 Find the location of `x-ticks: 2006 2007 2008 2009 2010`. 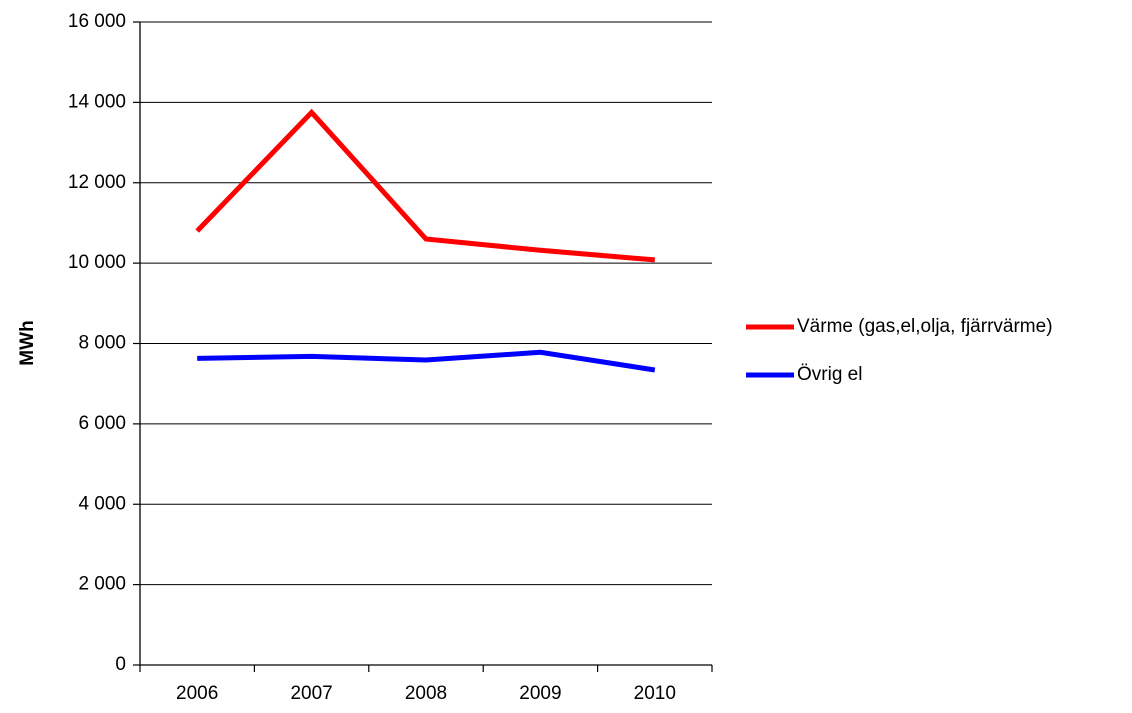

x-ticks: 2006 2007 2008 2009 2010 is located at coordinates (426, 684).